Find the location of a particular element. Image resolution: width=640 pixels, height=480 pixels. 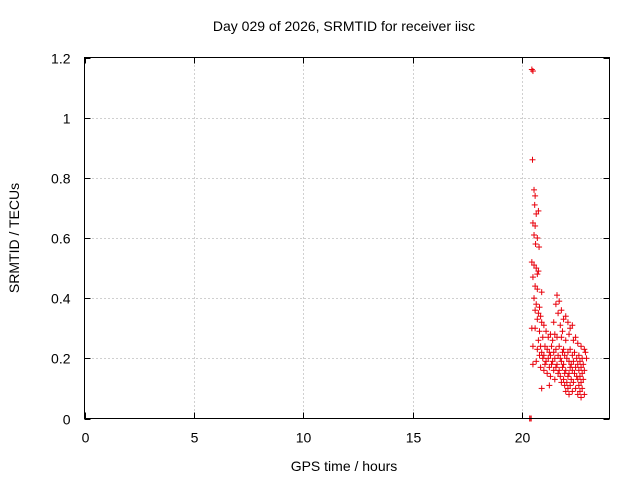

x-tick-label: 20 is located at coordinates (523, 438).